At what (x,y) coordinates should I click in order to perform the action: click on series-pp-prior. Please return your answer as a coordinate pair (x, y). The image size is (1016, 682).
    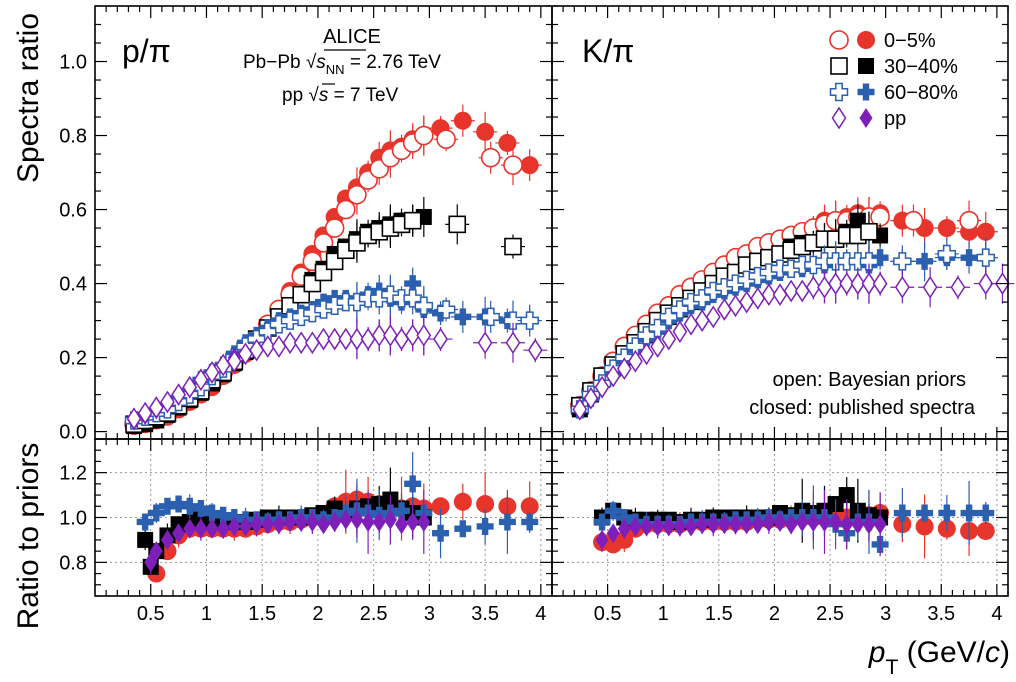
    Looking at the image, I should click on (338, 371).